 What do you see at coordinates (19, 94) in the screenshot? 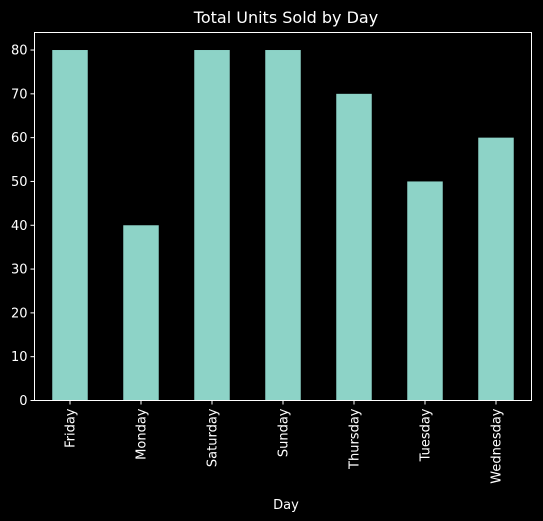
I see `y-tick-label: 70` at bounding box center [19, 94].